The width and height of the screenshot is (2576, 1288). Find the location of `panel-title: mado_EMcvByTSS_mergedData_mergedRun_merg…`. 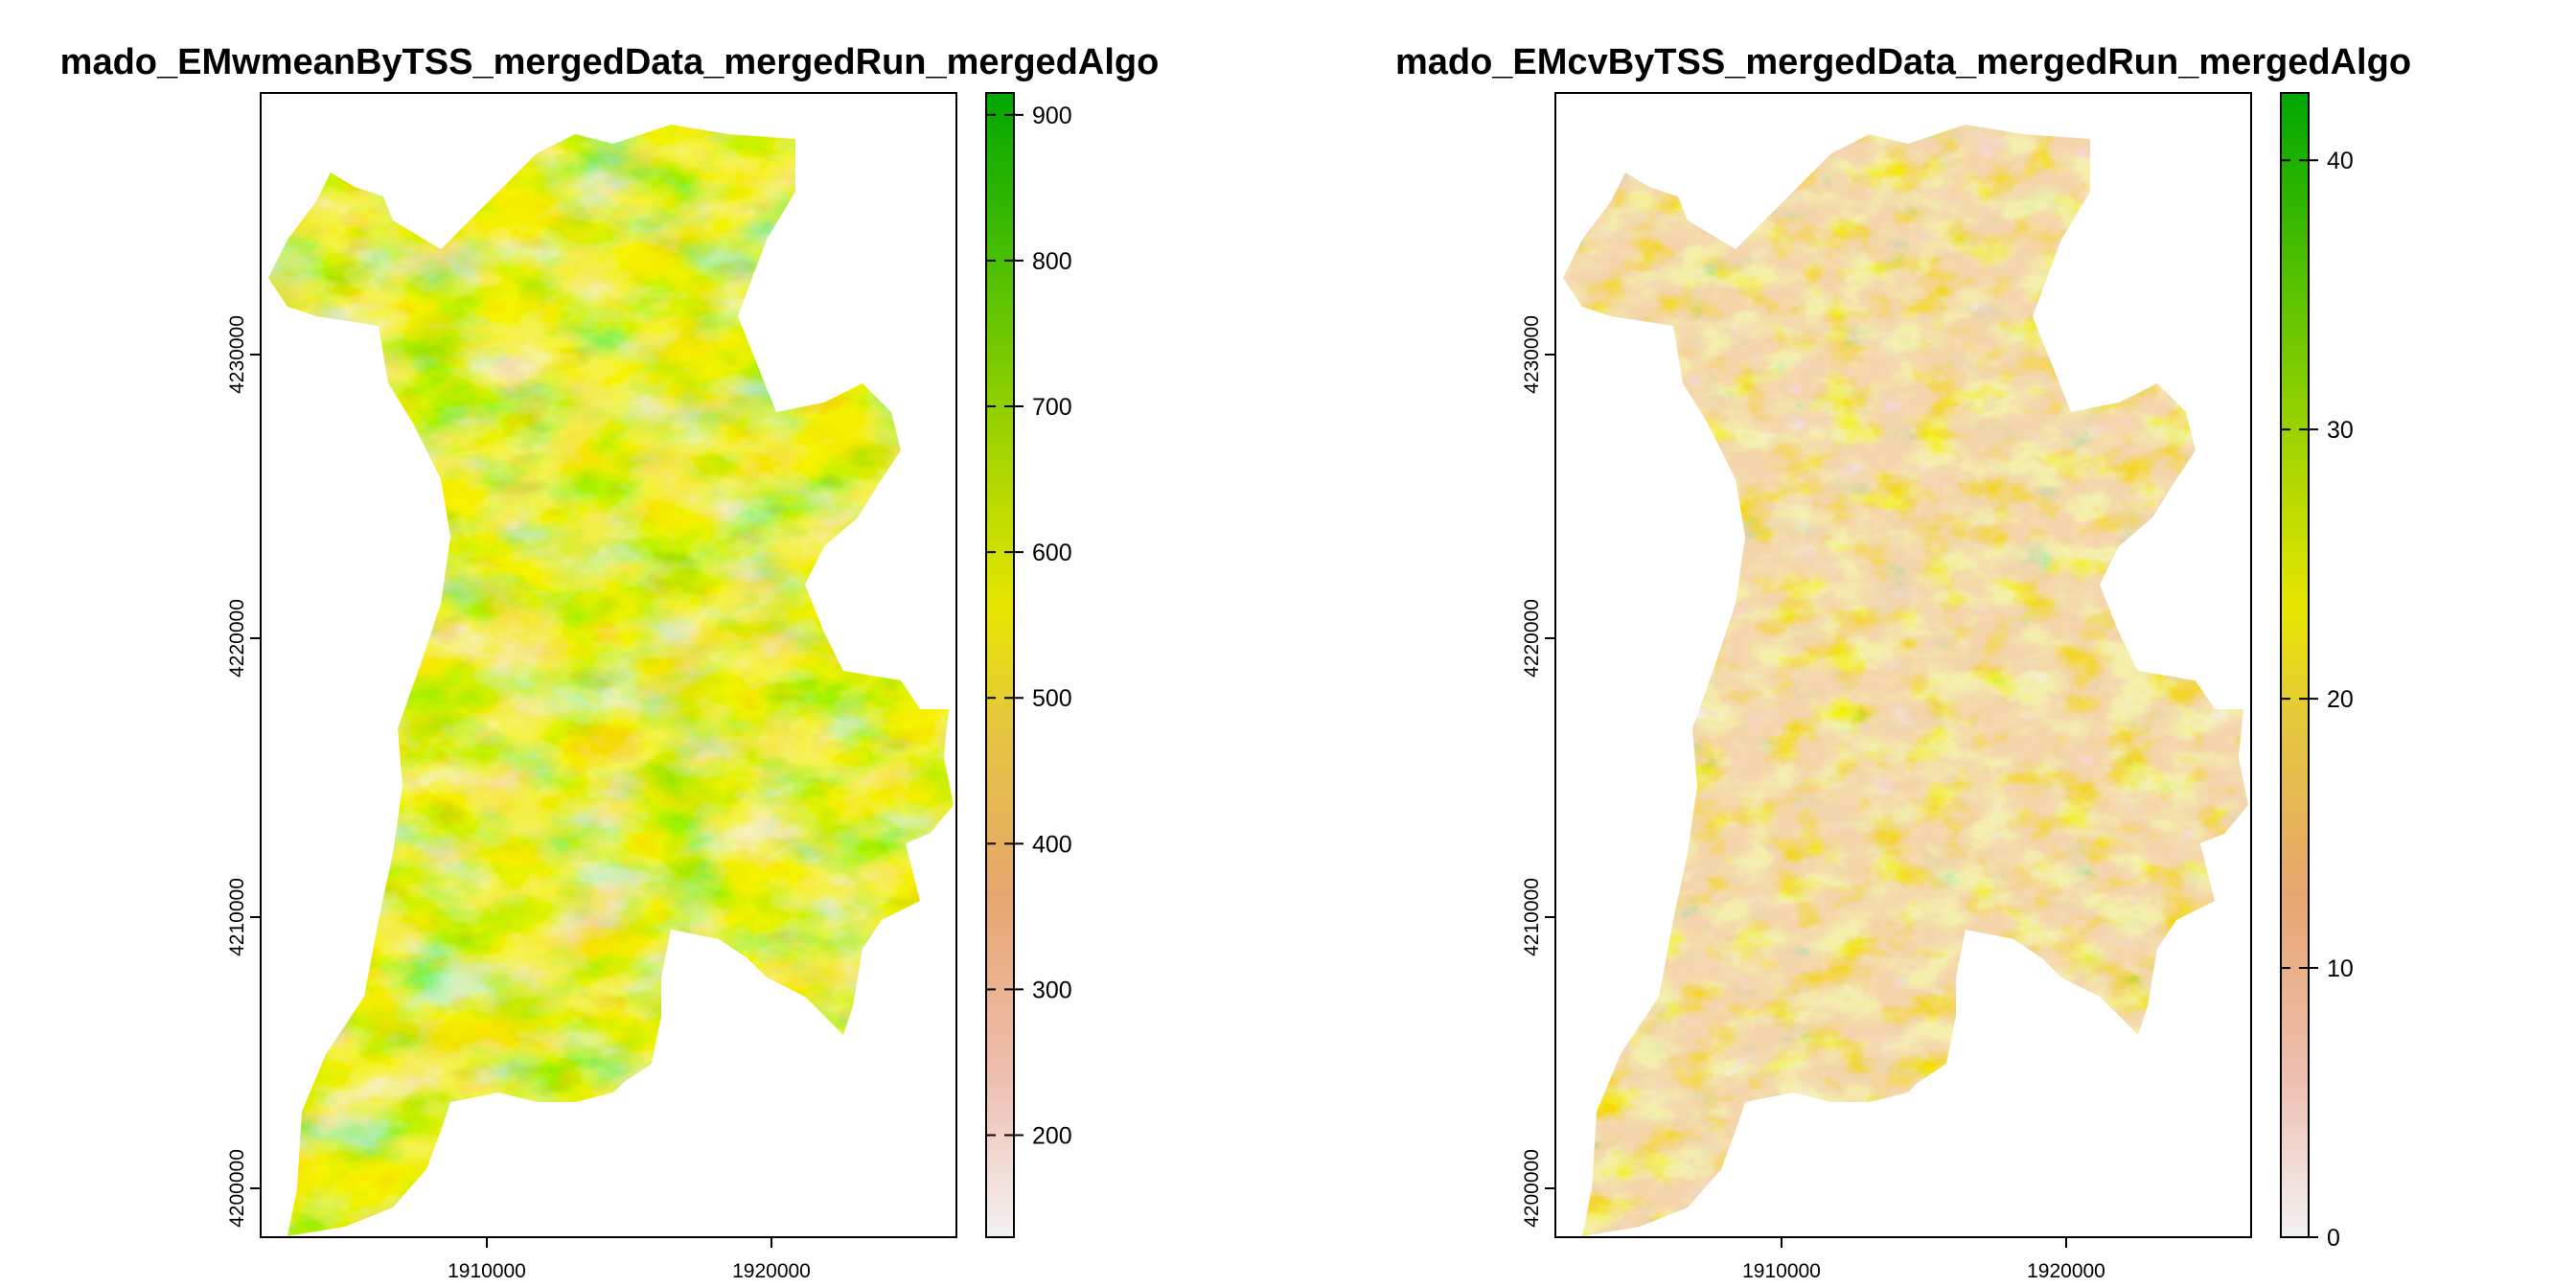

panel-title: mado_EMcvByTSS_mergedData_mergedRun_merg… is located at coordinates (1903, 62).